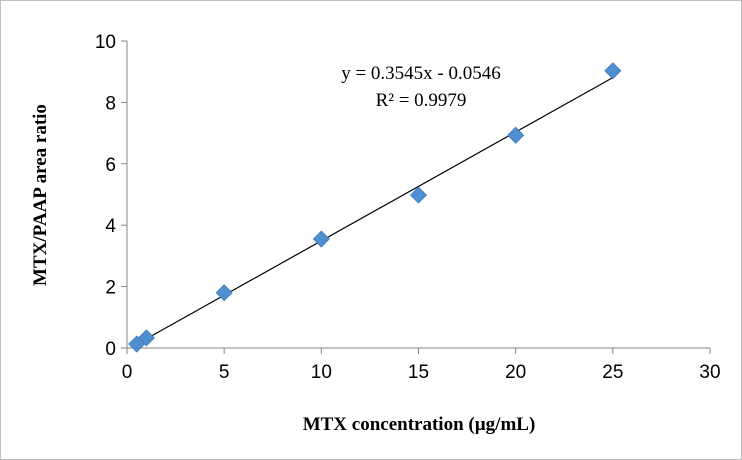 The height and width of the screenshot is (460, 742). Describe the element at coordinates (110, 103) in the screenshot. I see `y-tick-label: 8` at that location.